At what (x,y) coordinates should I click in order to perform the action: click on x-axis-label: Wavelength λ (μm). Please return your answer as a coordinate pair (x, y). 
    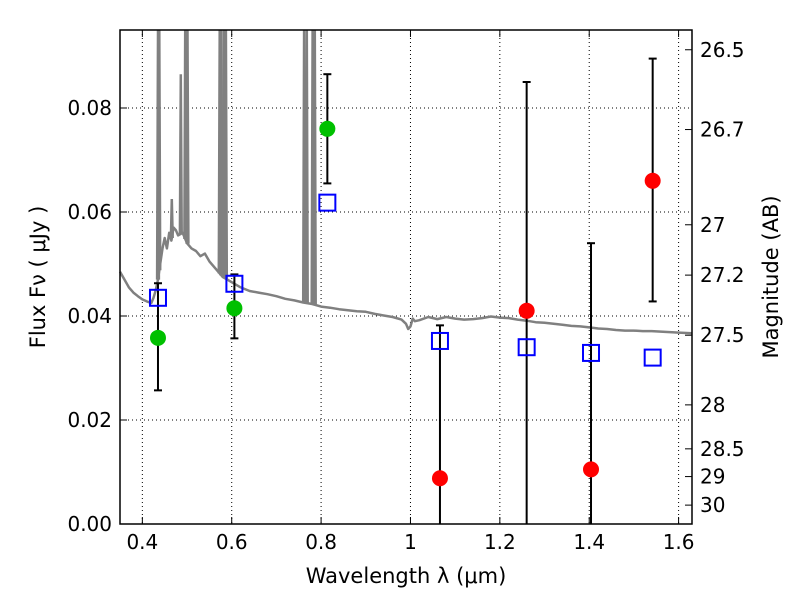
    Looking at the image, I should click on (406, 576).